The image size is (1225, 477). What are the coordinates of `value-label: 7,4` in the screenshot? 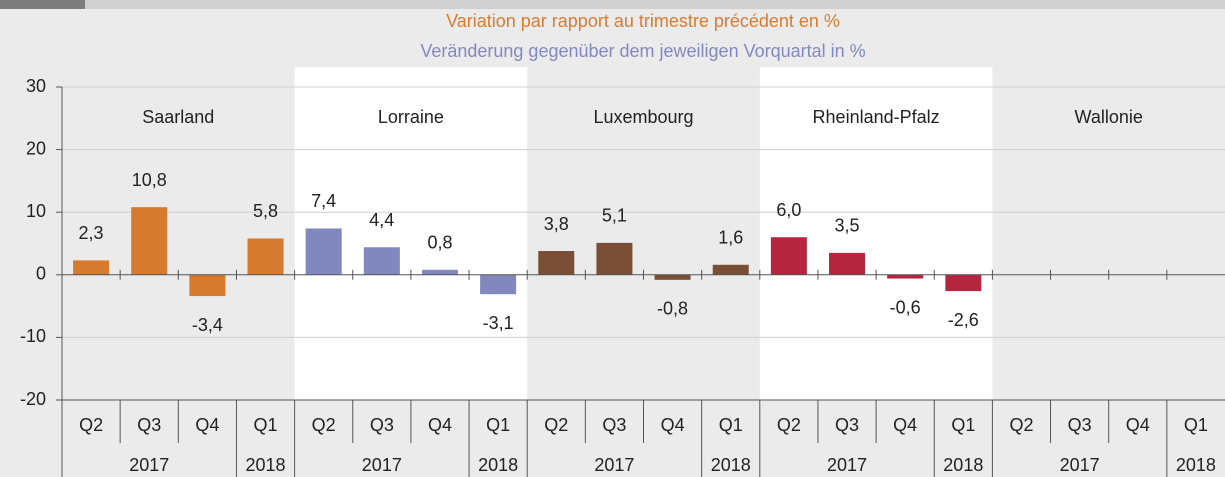 It's located at (323, 201).